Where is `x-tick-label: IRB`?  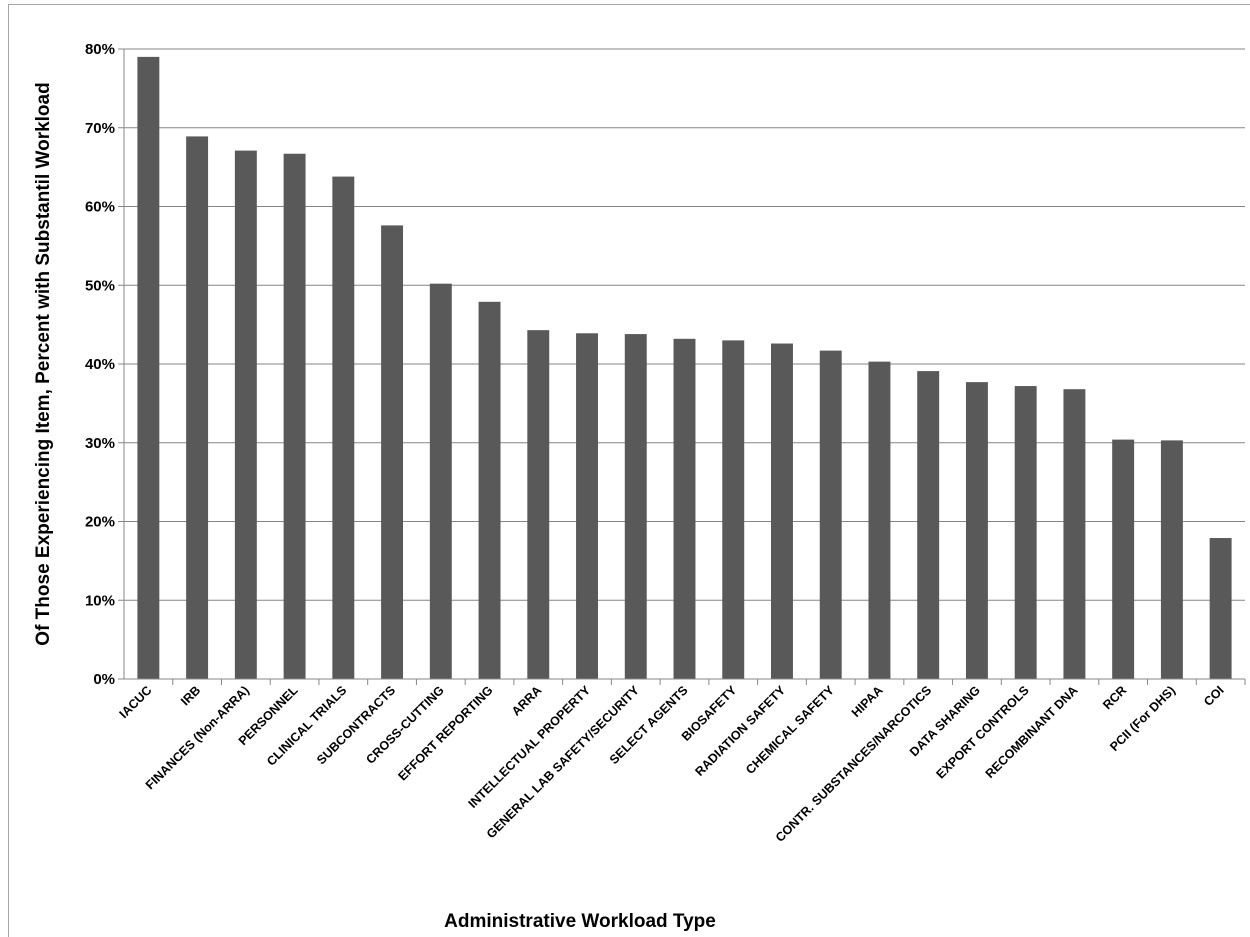
x-tick-label: IRB is located at coordinates (190, 695).